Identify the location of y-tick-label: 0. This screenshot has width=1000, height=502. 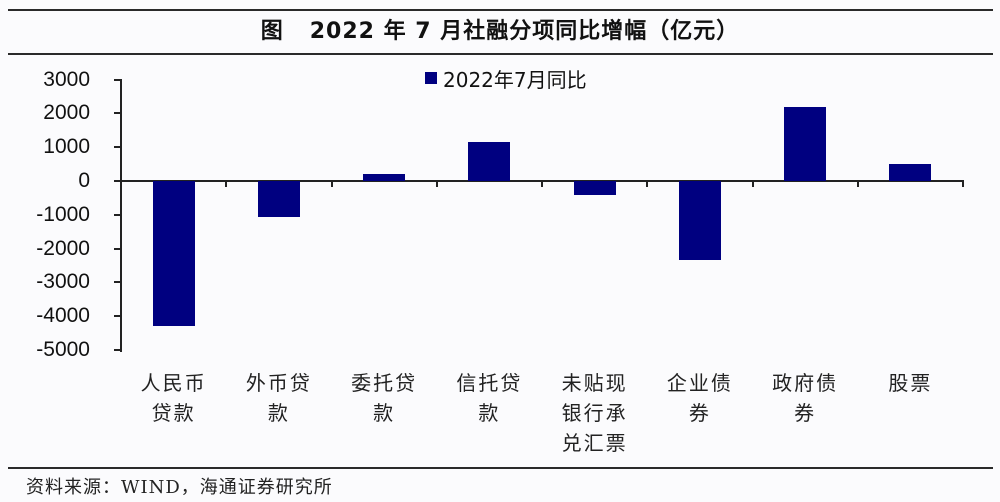
(84, 180).